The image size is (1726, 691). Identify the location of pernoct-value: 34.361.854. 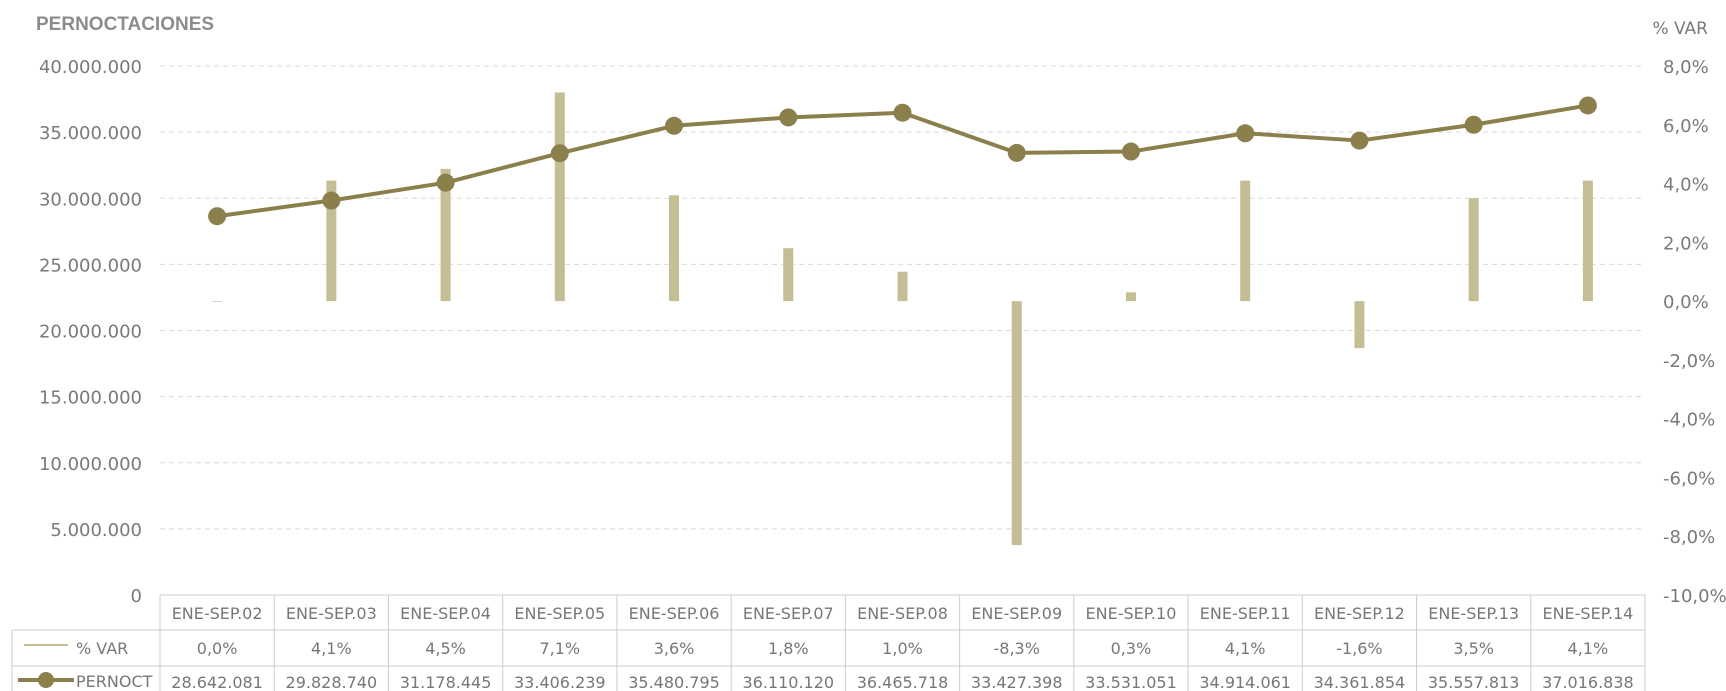
(1360, 682).